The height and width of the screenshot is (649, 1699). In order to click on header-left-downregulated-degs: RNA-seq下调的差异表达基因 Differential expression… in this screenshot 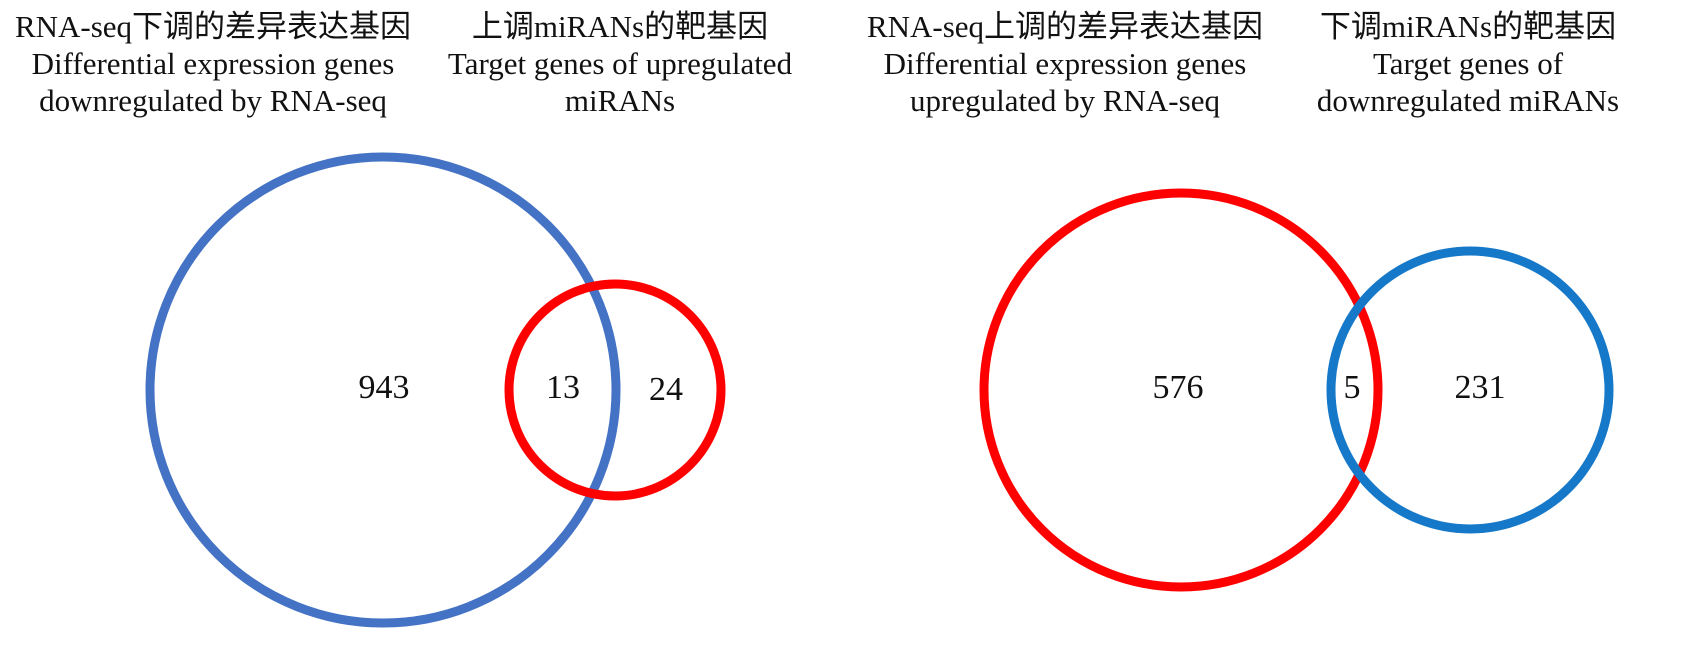, I will do `click(213, 63)`.